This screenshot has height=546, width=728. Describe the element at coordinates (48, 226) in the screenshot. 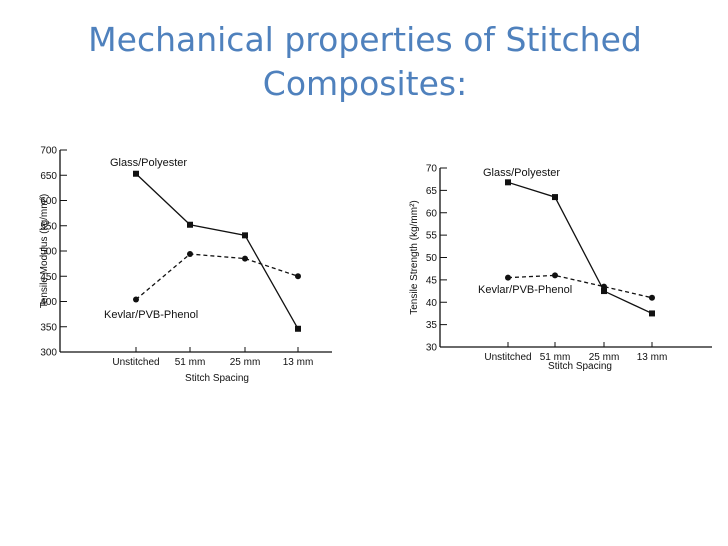

I see `y-tick-label: 550` at that location.